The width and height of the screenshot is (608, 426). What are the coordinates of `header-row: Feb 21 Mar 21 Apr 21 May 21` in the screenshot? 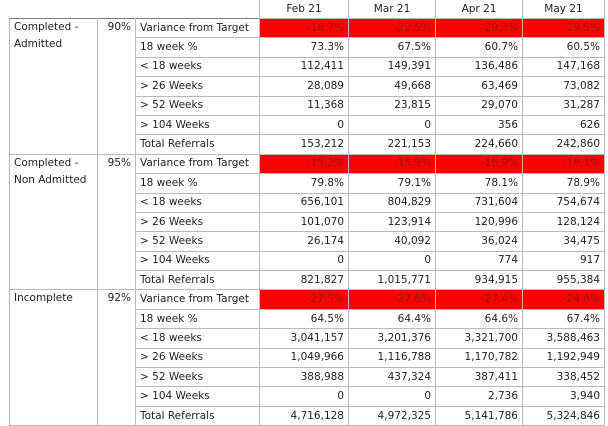 It's located at (307, 9).